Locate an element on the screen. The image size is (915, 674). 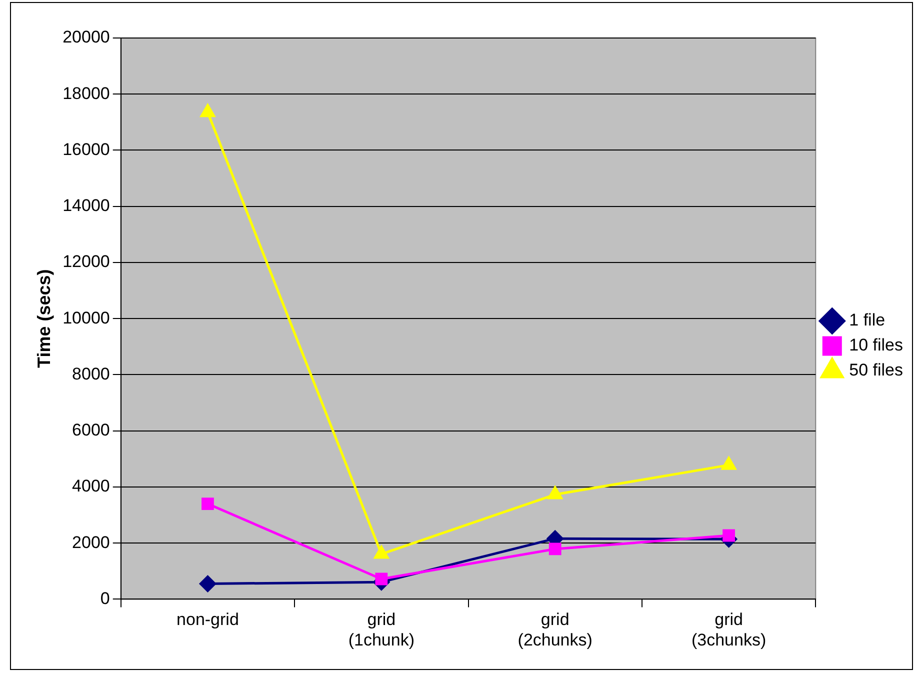
x-tick-label: non-grid is located at coordinates (207, 620).